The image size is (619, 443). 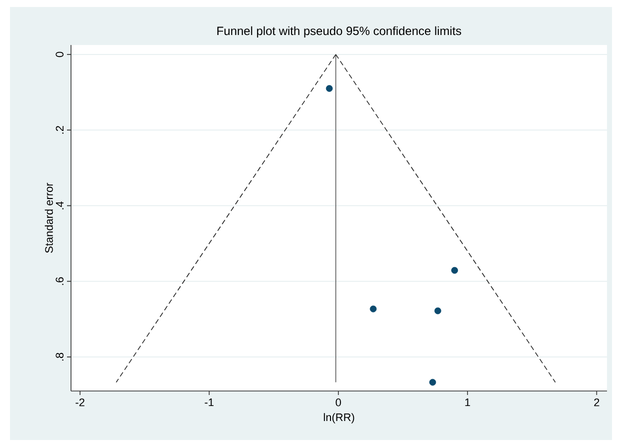 What do you see at coordinates (80, 402) in the screenshot?
I see `x-tick-label: -2` at bounding box center [80, 402].